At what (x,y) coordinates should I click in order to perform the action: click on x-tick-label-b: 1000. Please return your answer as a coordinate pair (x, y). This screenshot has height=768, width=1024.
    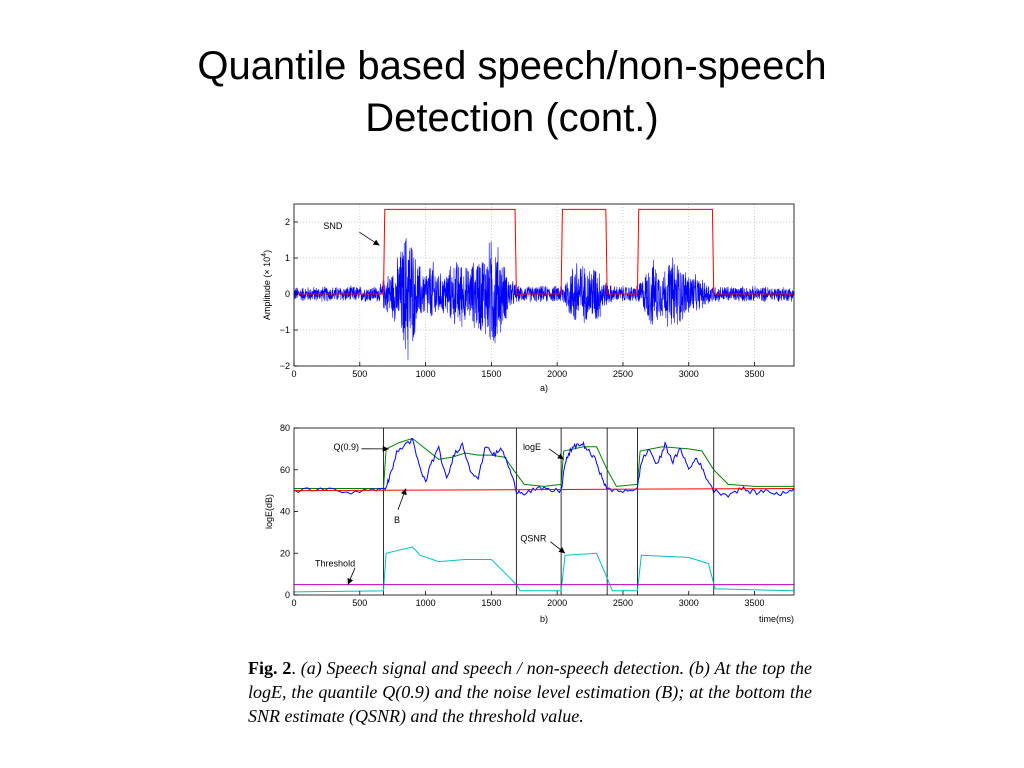
    Looking at the image, I should click on (426, 603).